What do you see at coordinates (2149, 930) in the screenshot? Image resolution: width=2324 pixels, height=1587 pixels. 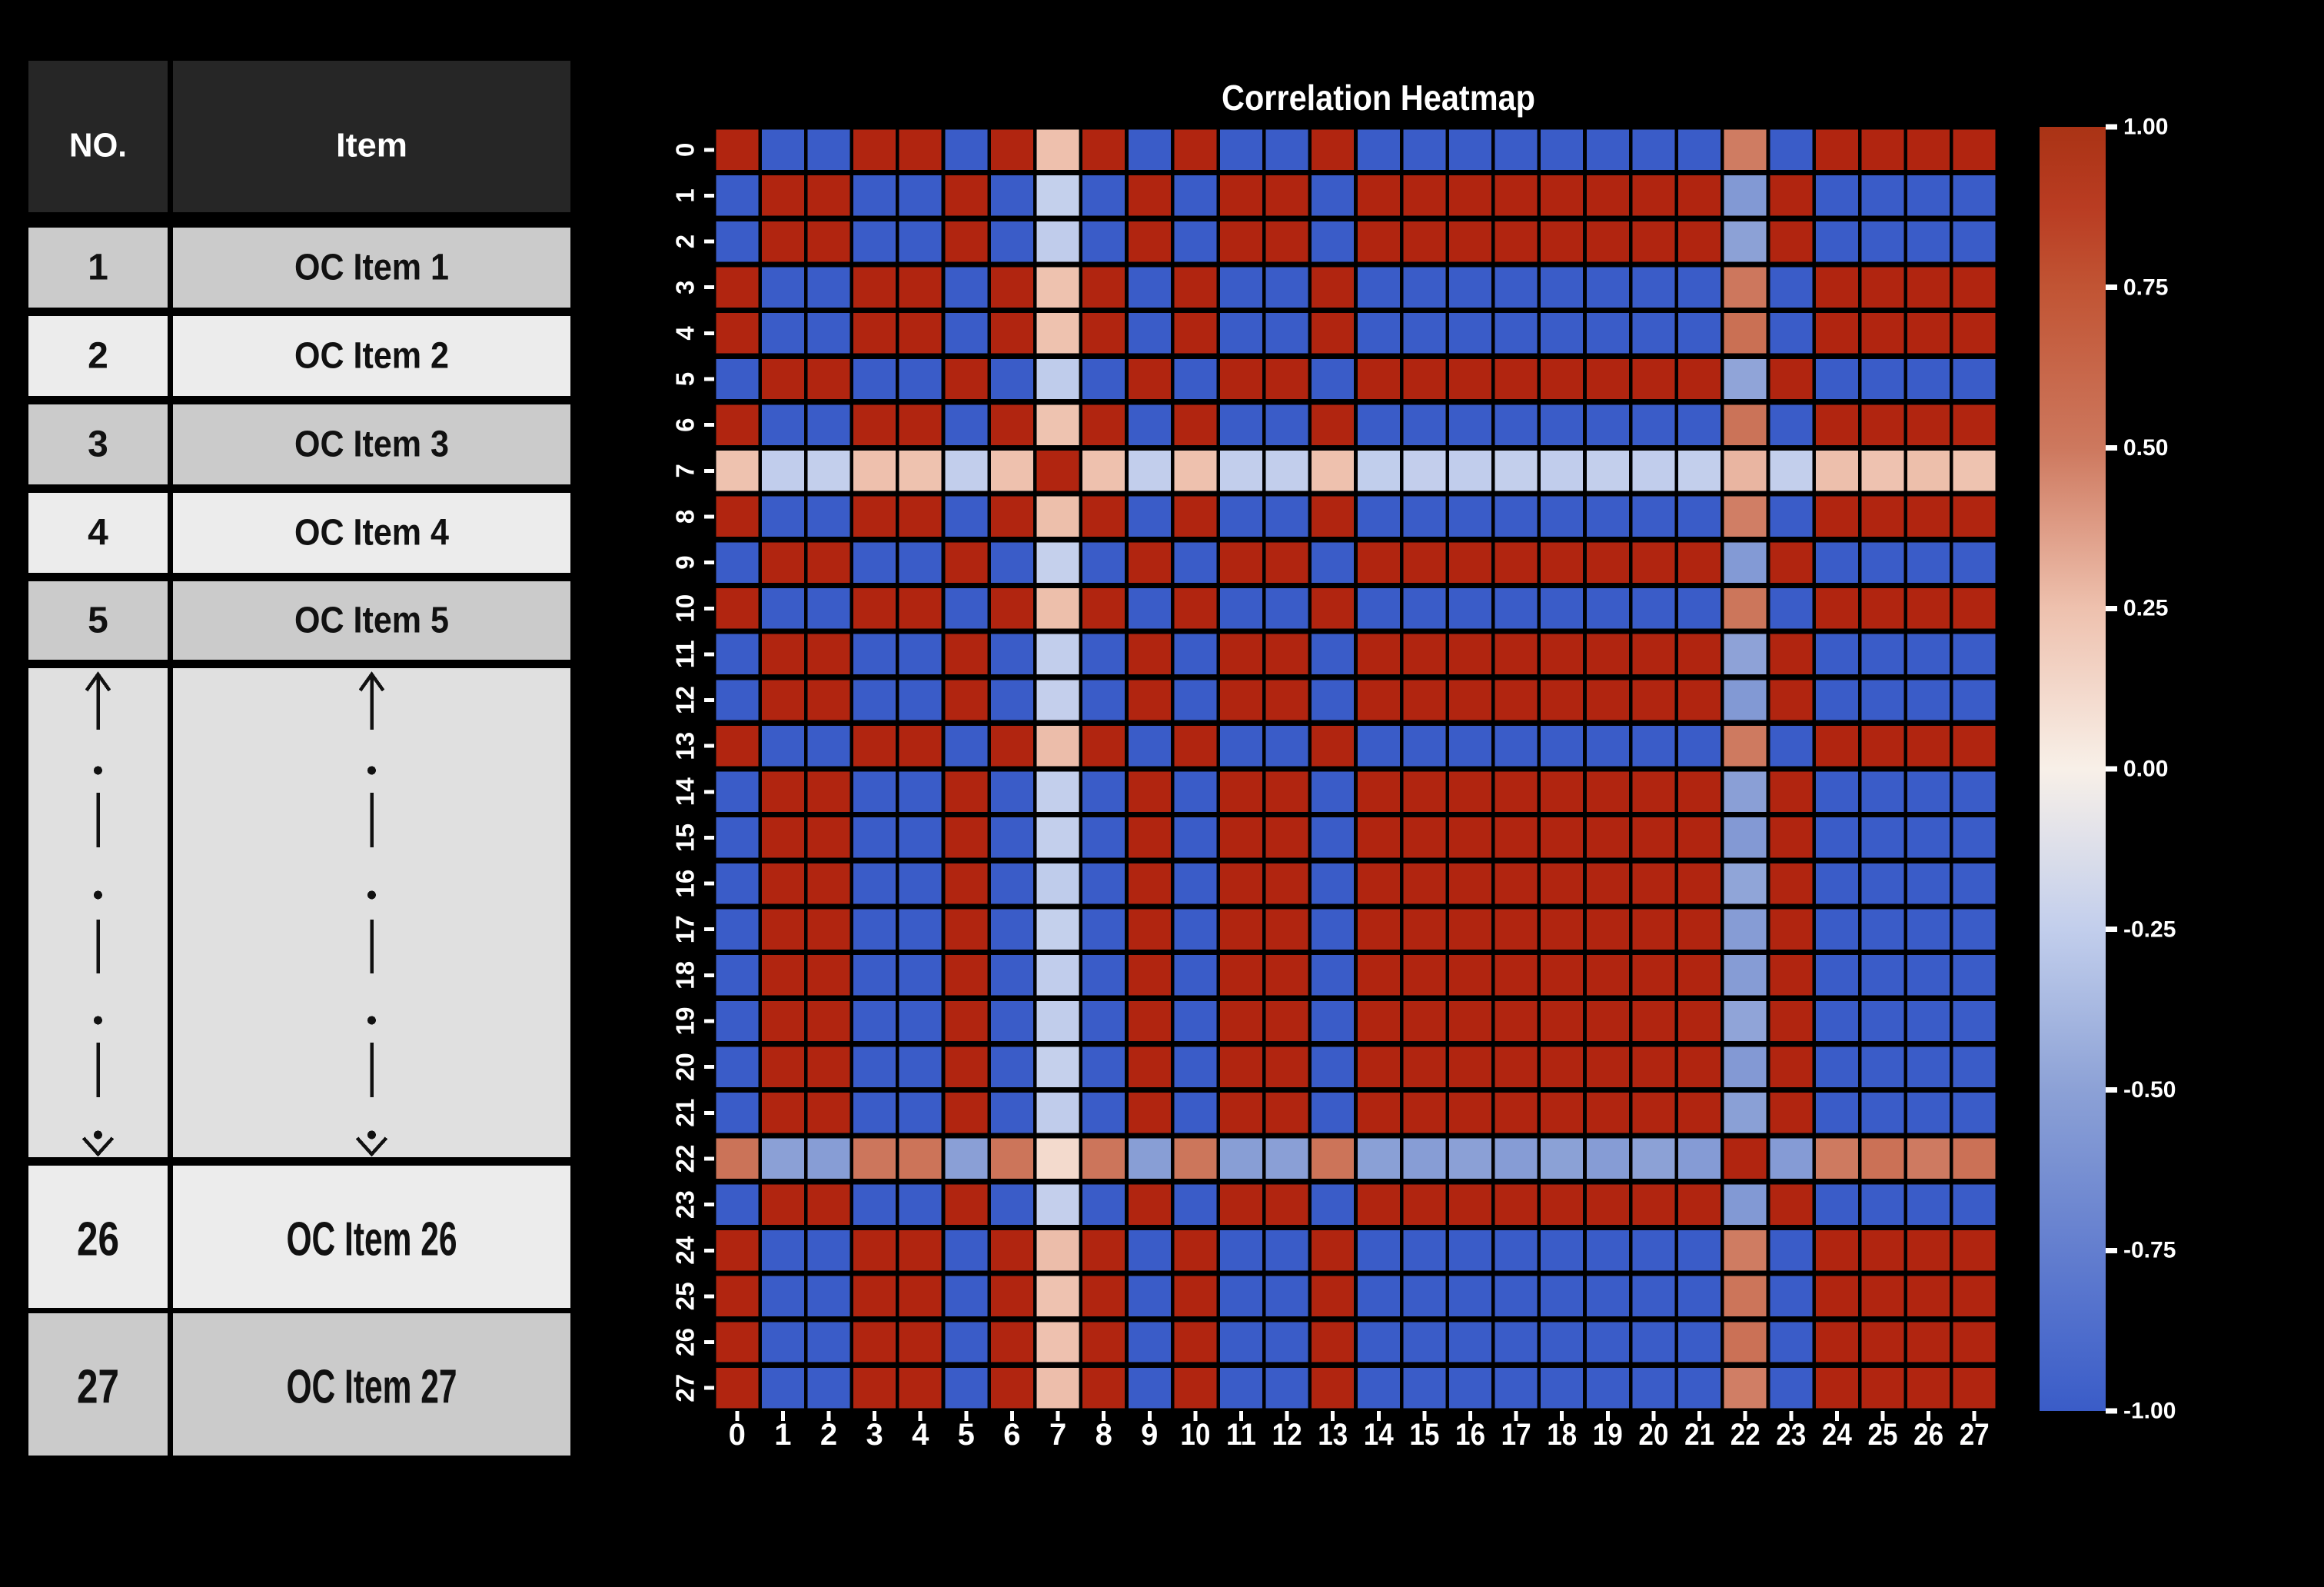 I see `svg-text: -0.25` at bounding box center [2149, 930].